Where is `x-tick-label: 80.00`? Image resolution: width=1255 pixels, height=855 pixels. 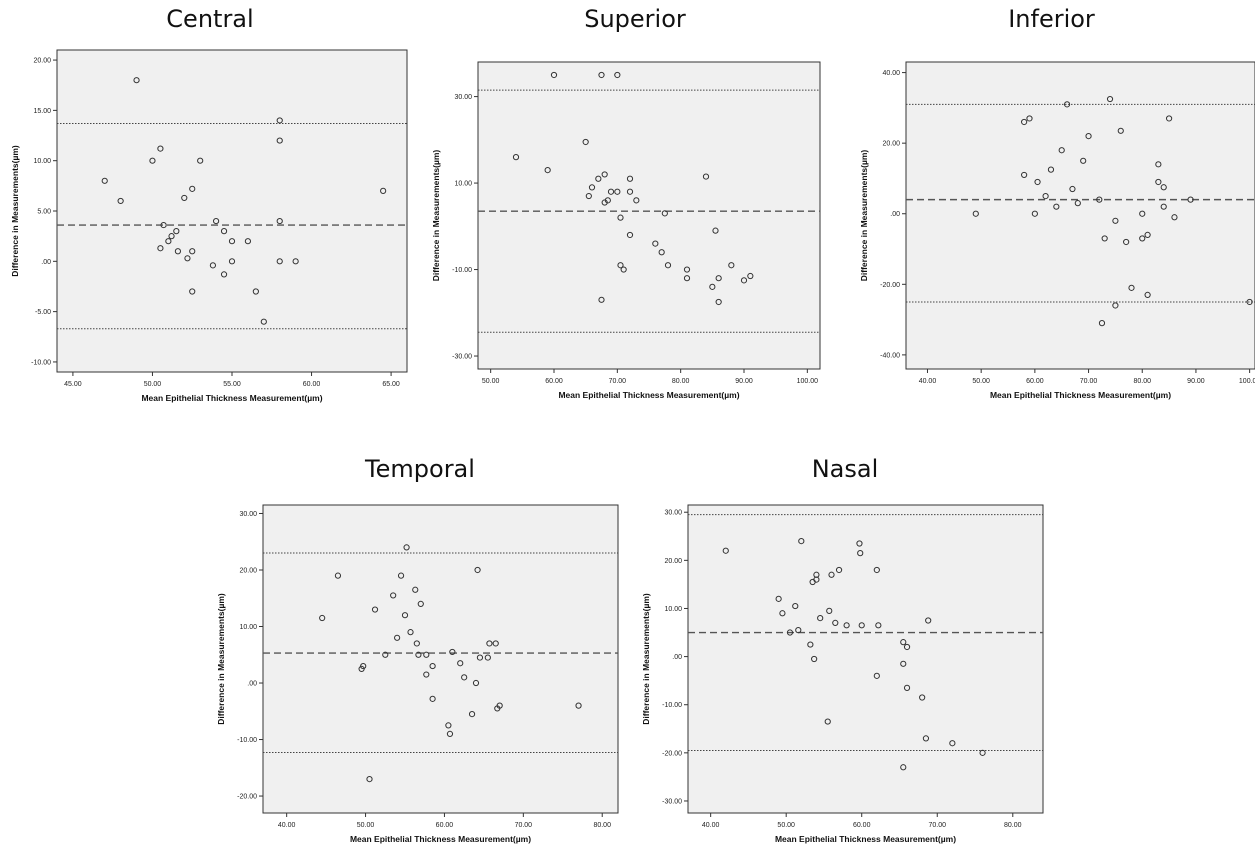 x-tick-label: 80.00 is located at coordinates (1013, 825).